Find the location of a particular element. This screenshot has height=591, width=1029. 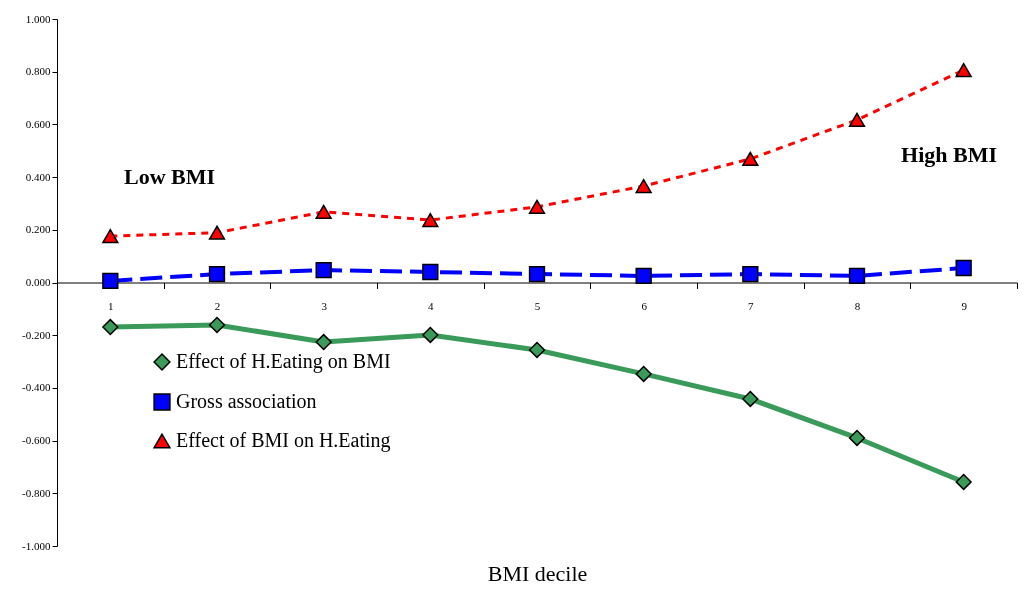

x-tick-label: 3 is located at coordinates (324, 306).